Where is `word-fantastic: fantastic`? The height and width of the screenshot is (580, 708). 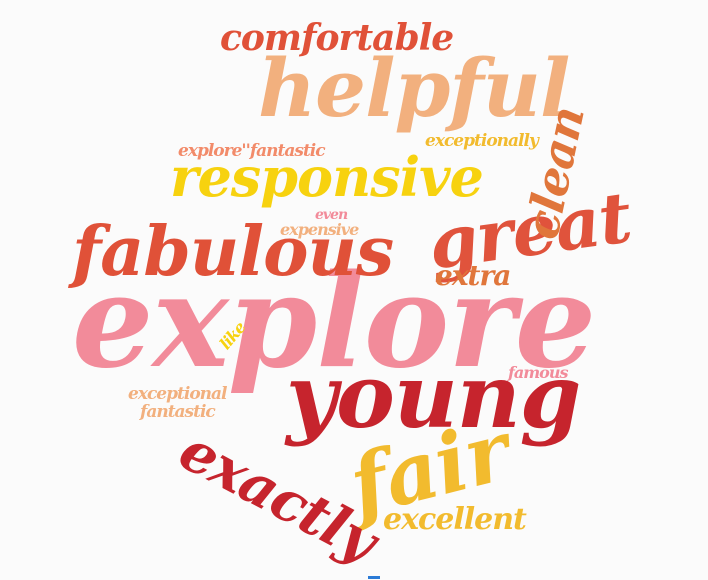
word-fantastic: fantastic is located at coordinates (178, 412).